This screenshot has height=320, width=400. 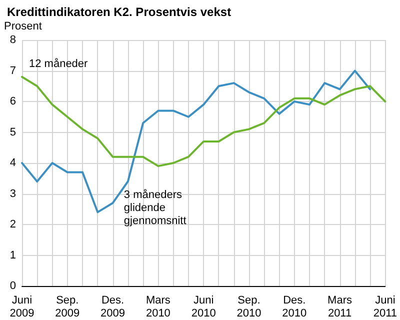 I want to click on x-tick-label: Des. 2010, so click(x=294, y=307).